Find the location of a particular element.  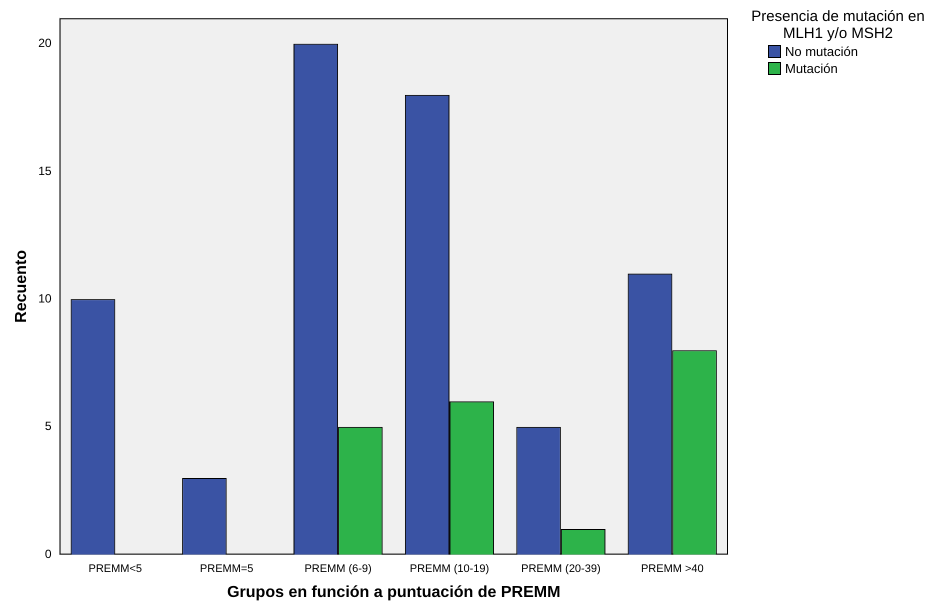

y-tick-label: 10 is located at coordinates (45, 298).